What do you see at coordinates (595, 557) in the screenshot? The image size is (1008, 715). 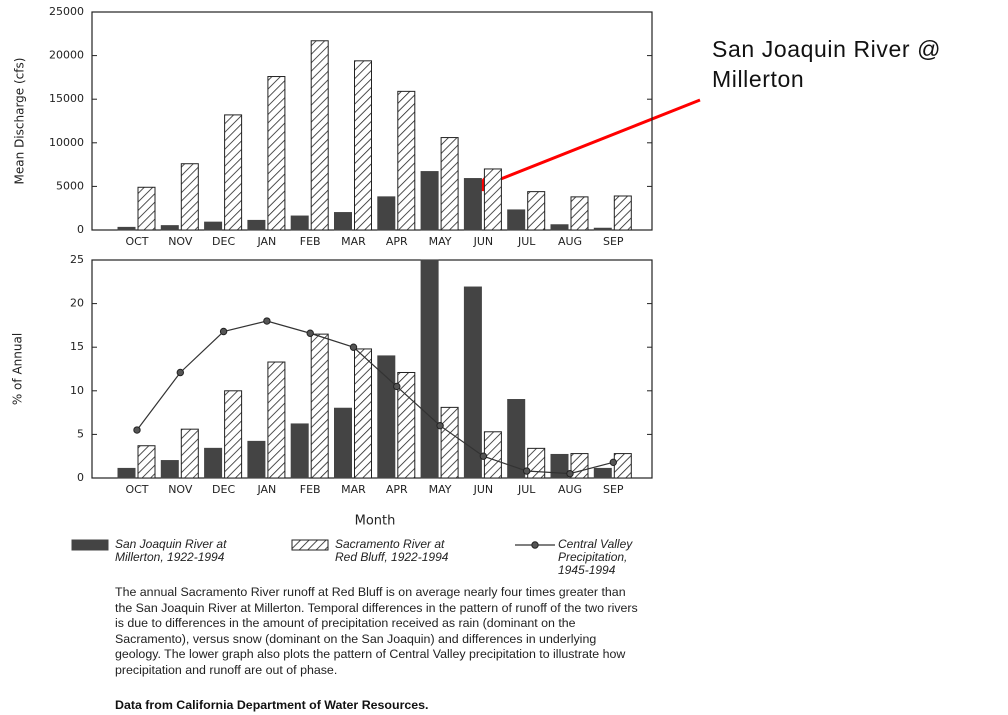 I see `legend-label: Central Valley Precipitation, 1945-1994` at bounding box center [595, 557].